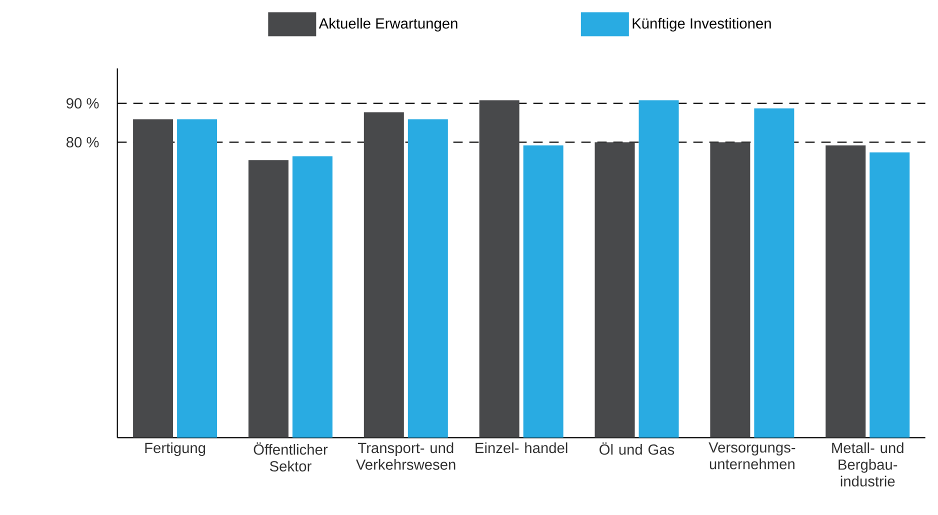 The image size is (938, 515). I want to click on x-tick-label: Öl und Gas, so click(637, 448).